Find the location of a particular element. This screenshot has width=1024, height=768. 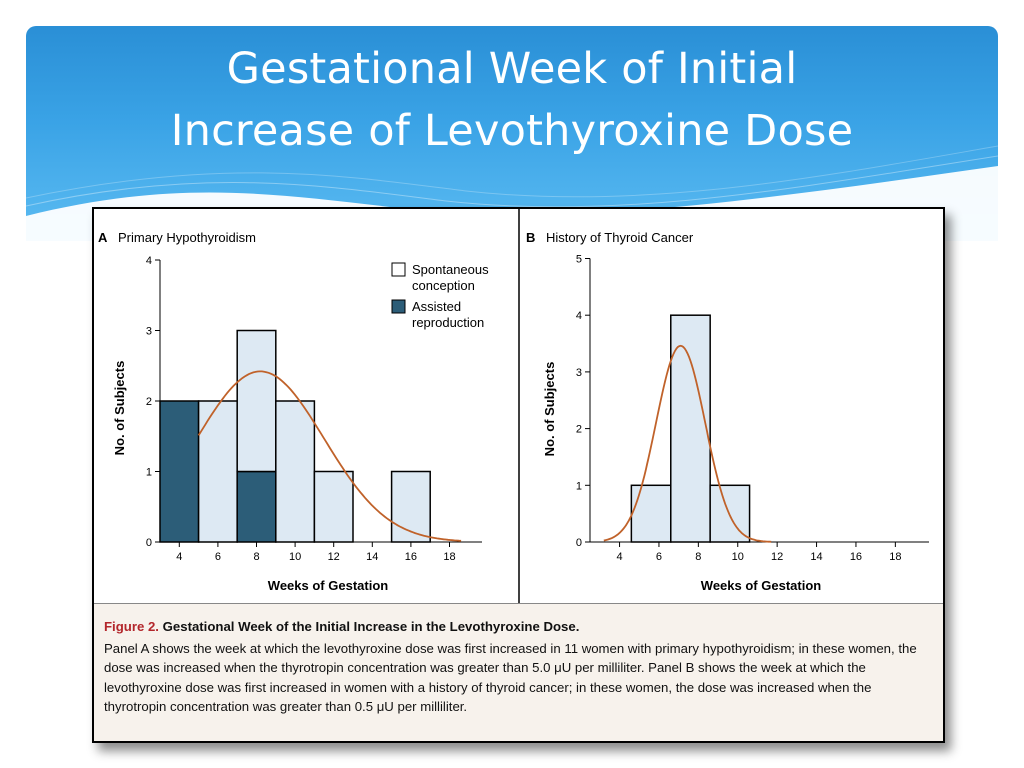

caption-figure-label: Figure 2. is located at coordinates (131, 626).